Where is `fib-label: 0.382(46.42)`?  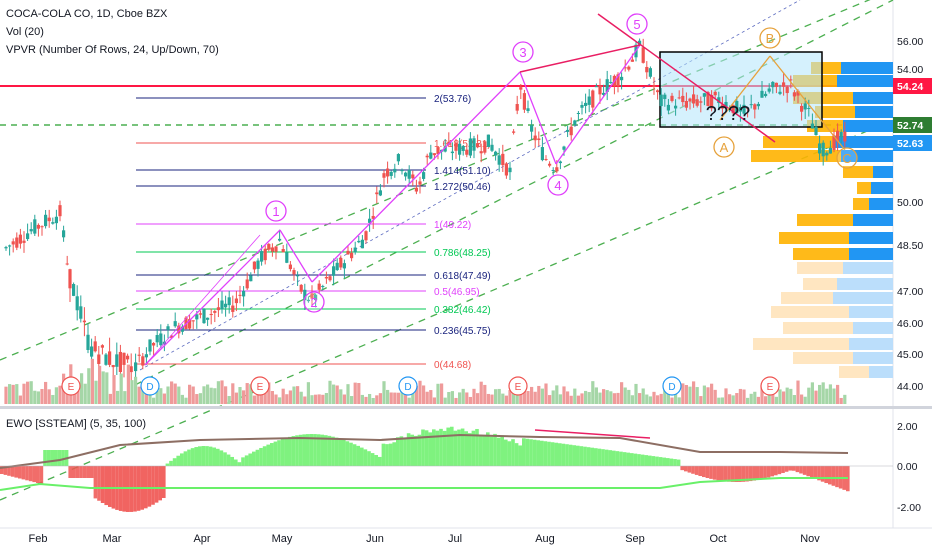 fib-label: 0.382(46.42) is located at coordinates (462, 310).